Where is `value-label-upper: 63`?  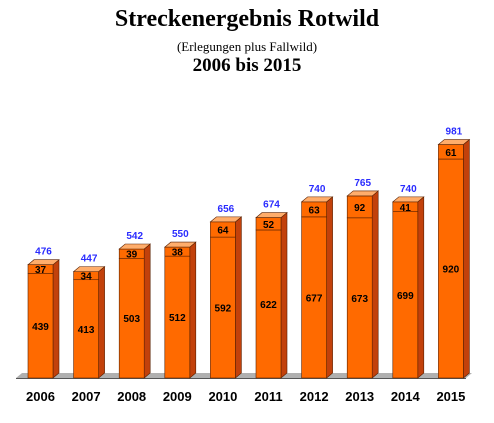
value-label-upper: 63 is located at coordinates (315, 210).